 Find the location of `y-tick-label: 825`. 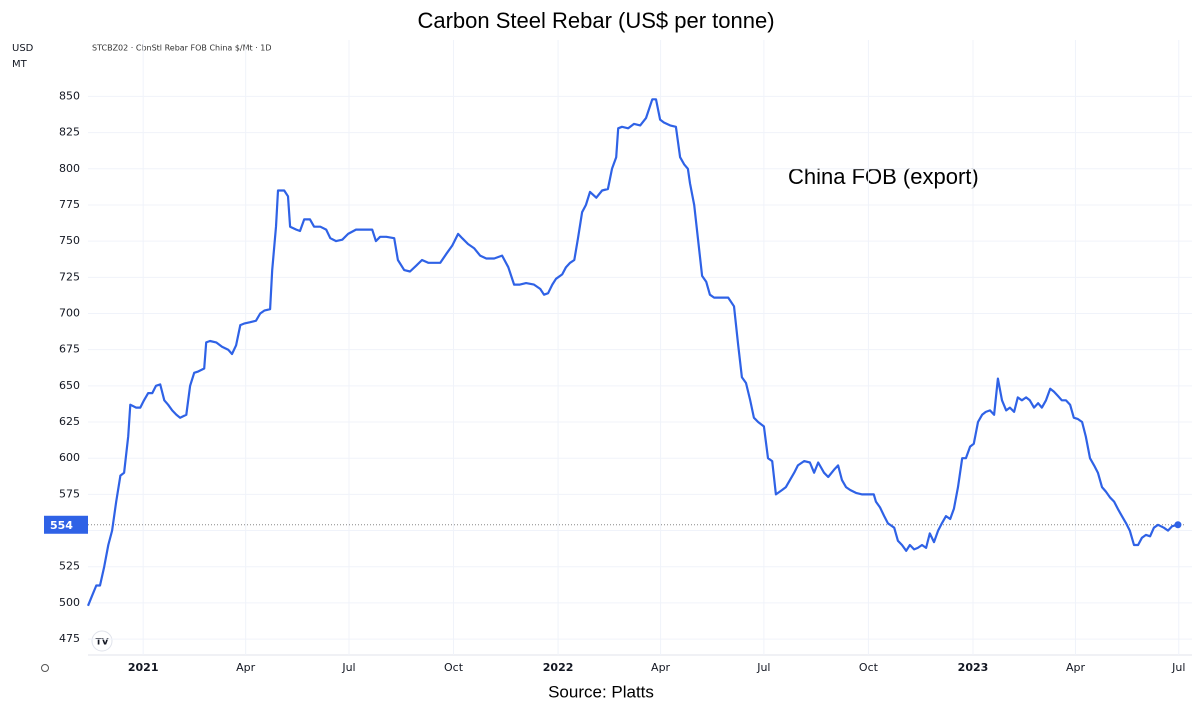

y-tick-label: 825 is located at coordinates (69, 132).